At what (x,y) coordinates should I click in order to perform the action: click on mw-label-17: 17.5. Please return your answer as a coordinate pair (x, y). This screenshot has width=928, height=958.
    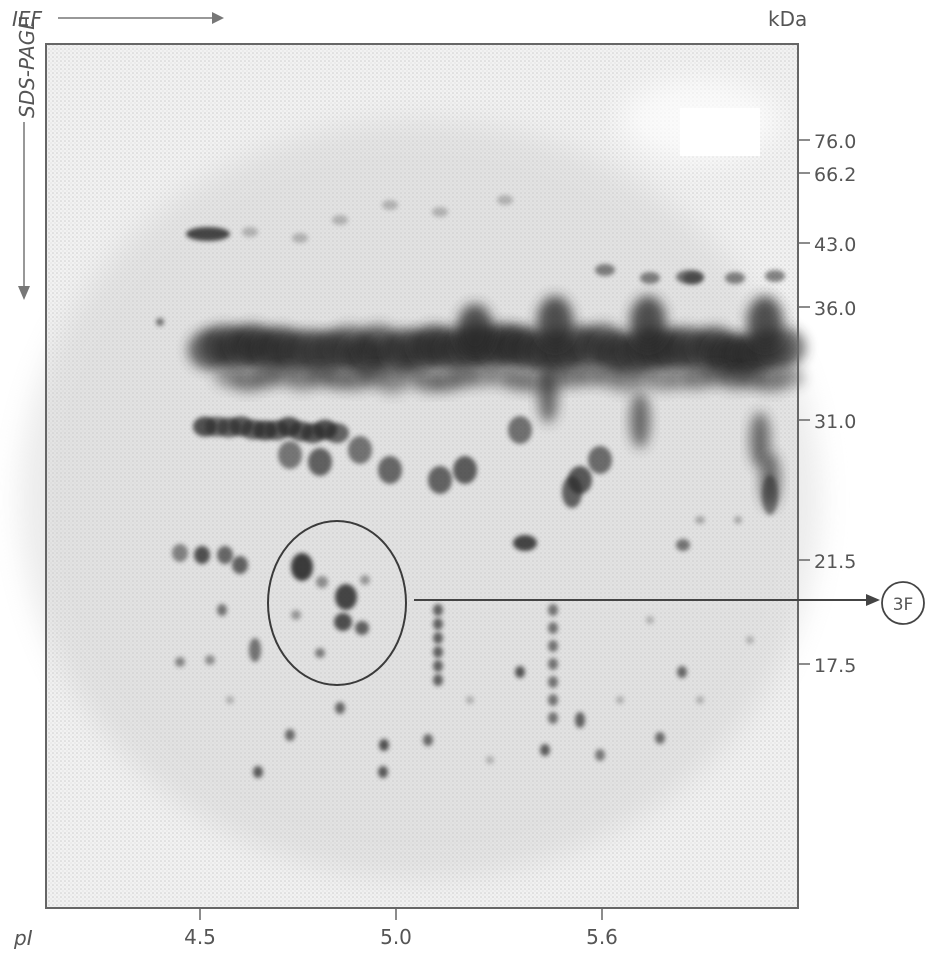
    Looking at the image, I should click on (835, 666).